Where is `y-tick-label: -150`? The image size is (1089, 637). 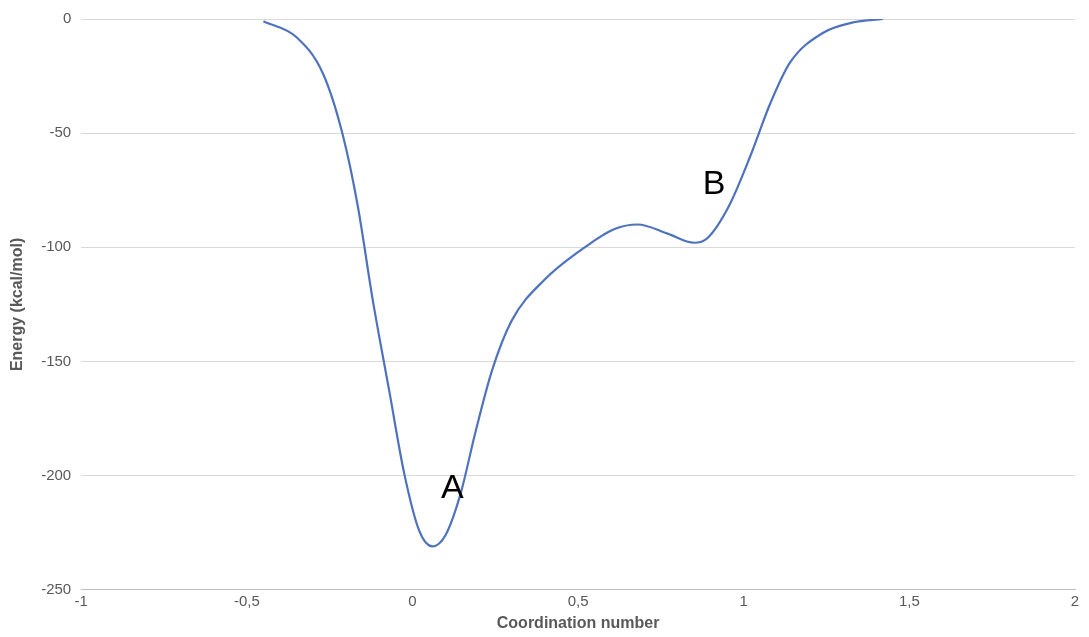 y-tick-label: -150 is located at coordinates (56, 360).